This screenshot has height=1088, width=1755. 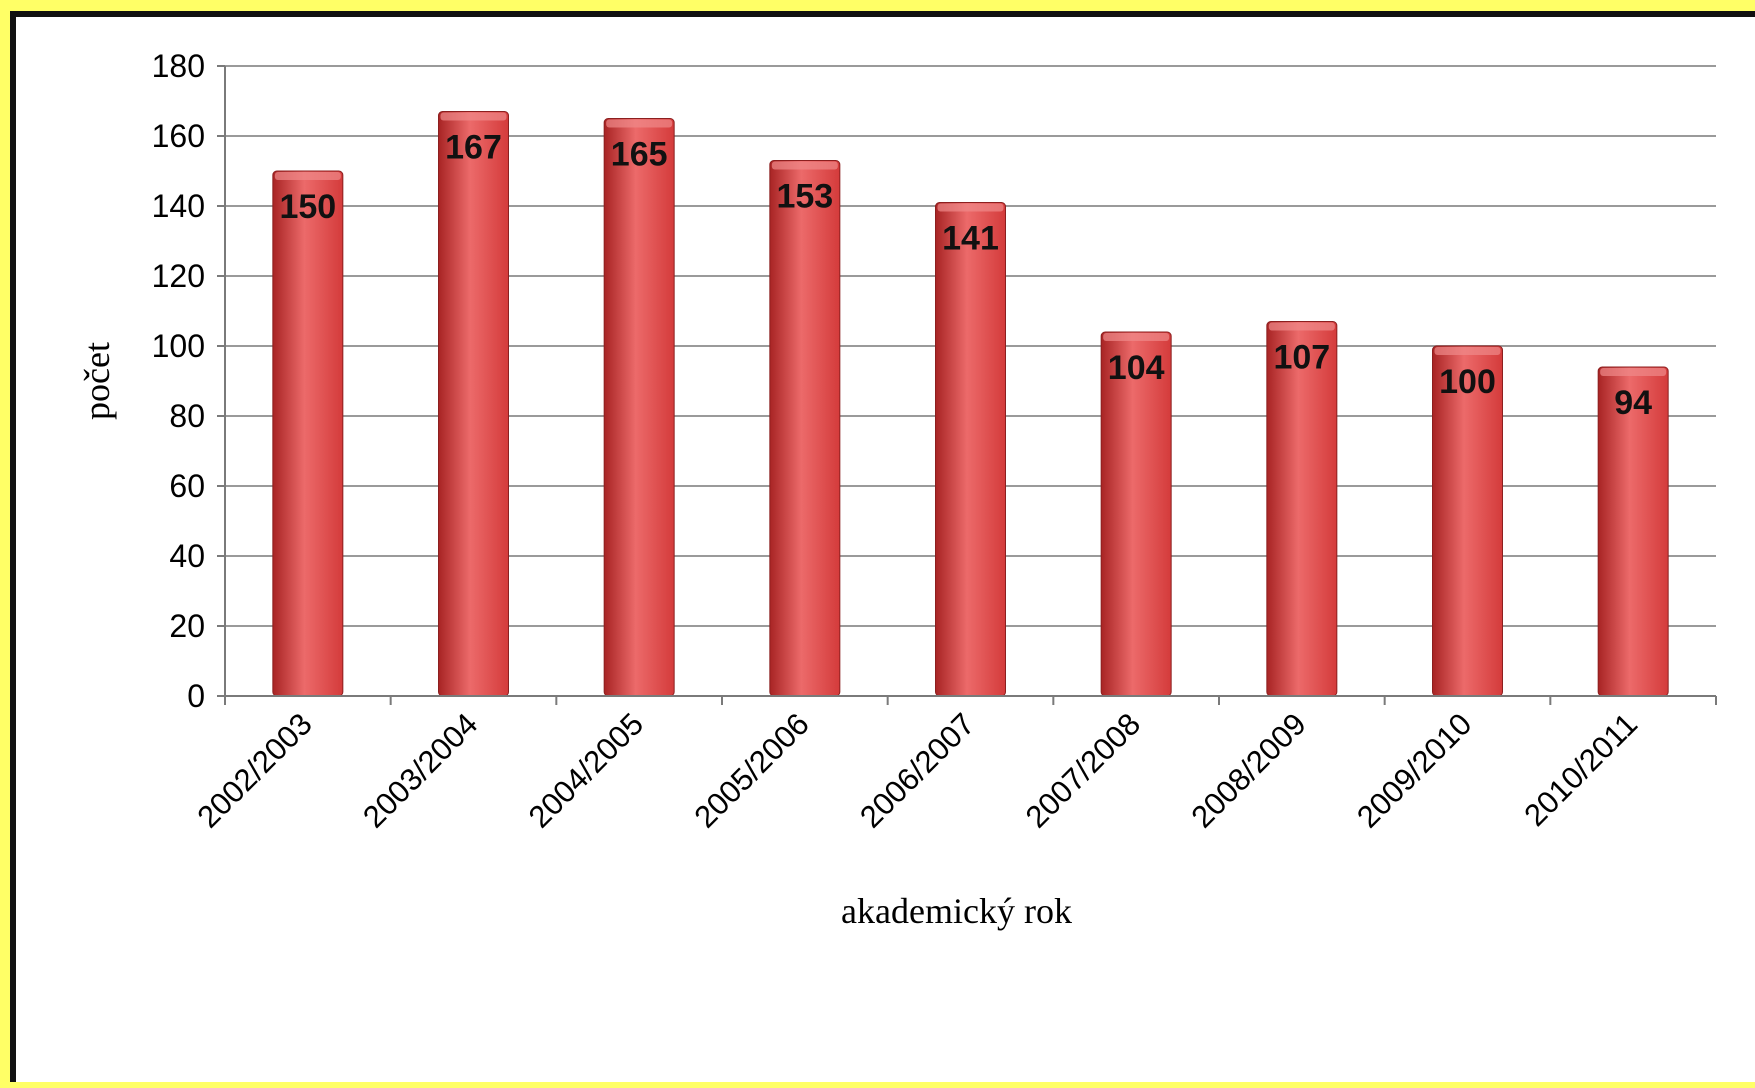 I want to click on x-tick-label: 2009/2010, so click(x=1414, y=770).